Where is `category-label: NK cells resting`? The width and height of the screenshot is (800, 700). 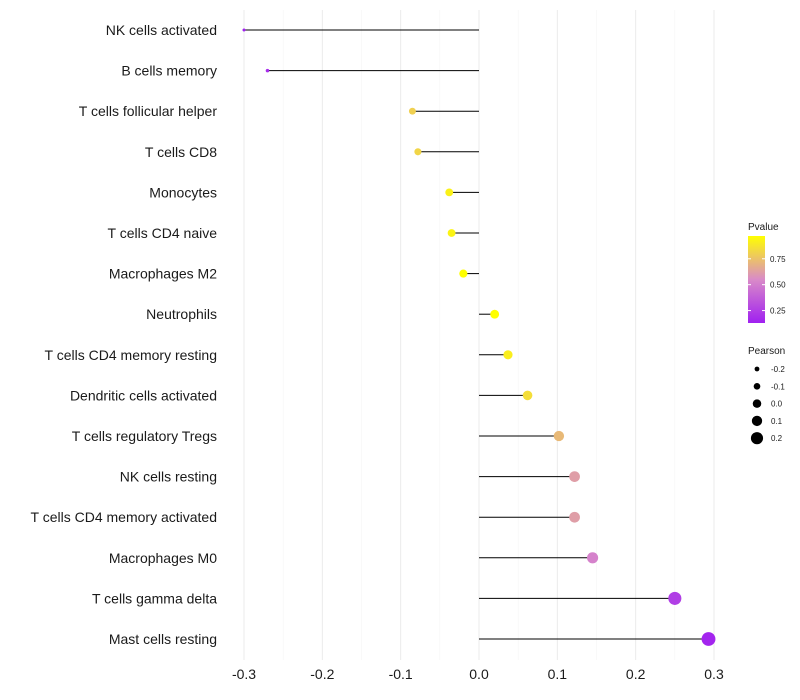 category-label: NK cells resting is located at coordinates (168, 477).